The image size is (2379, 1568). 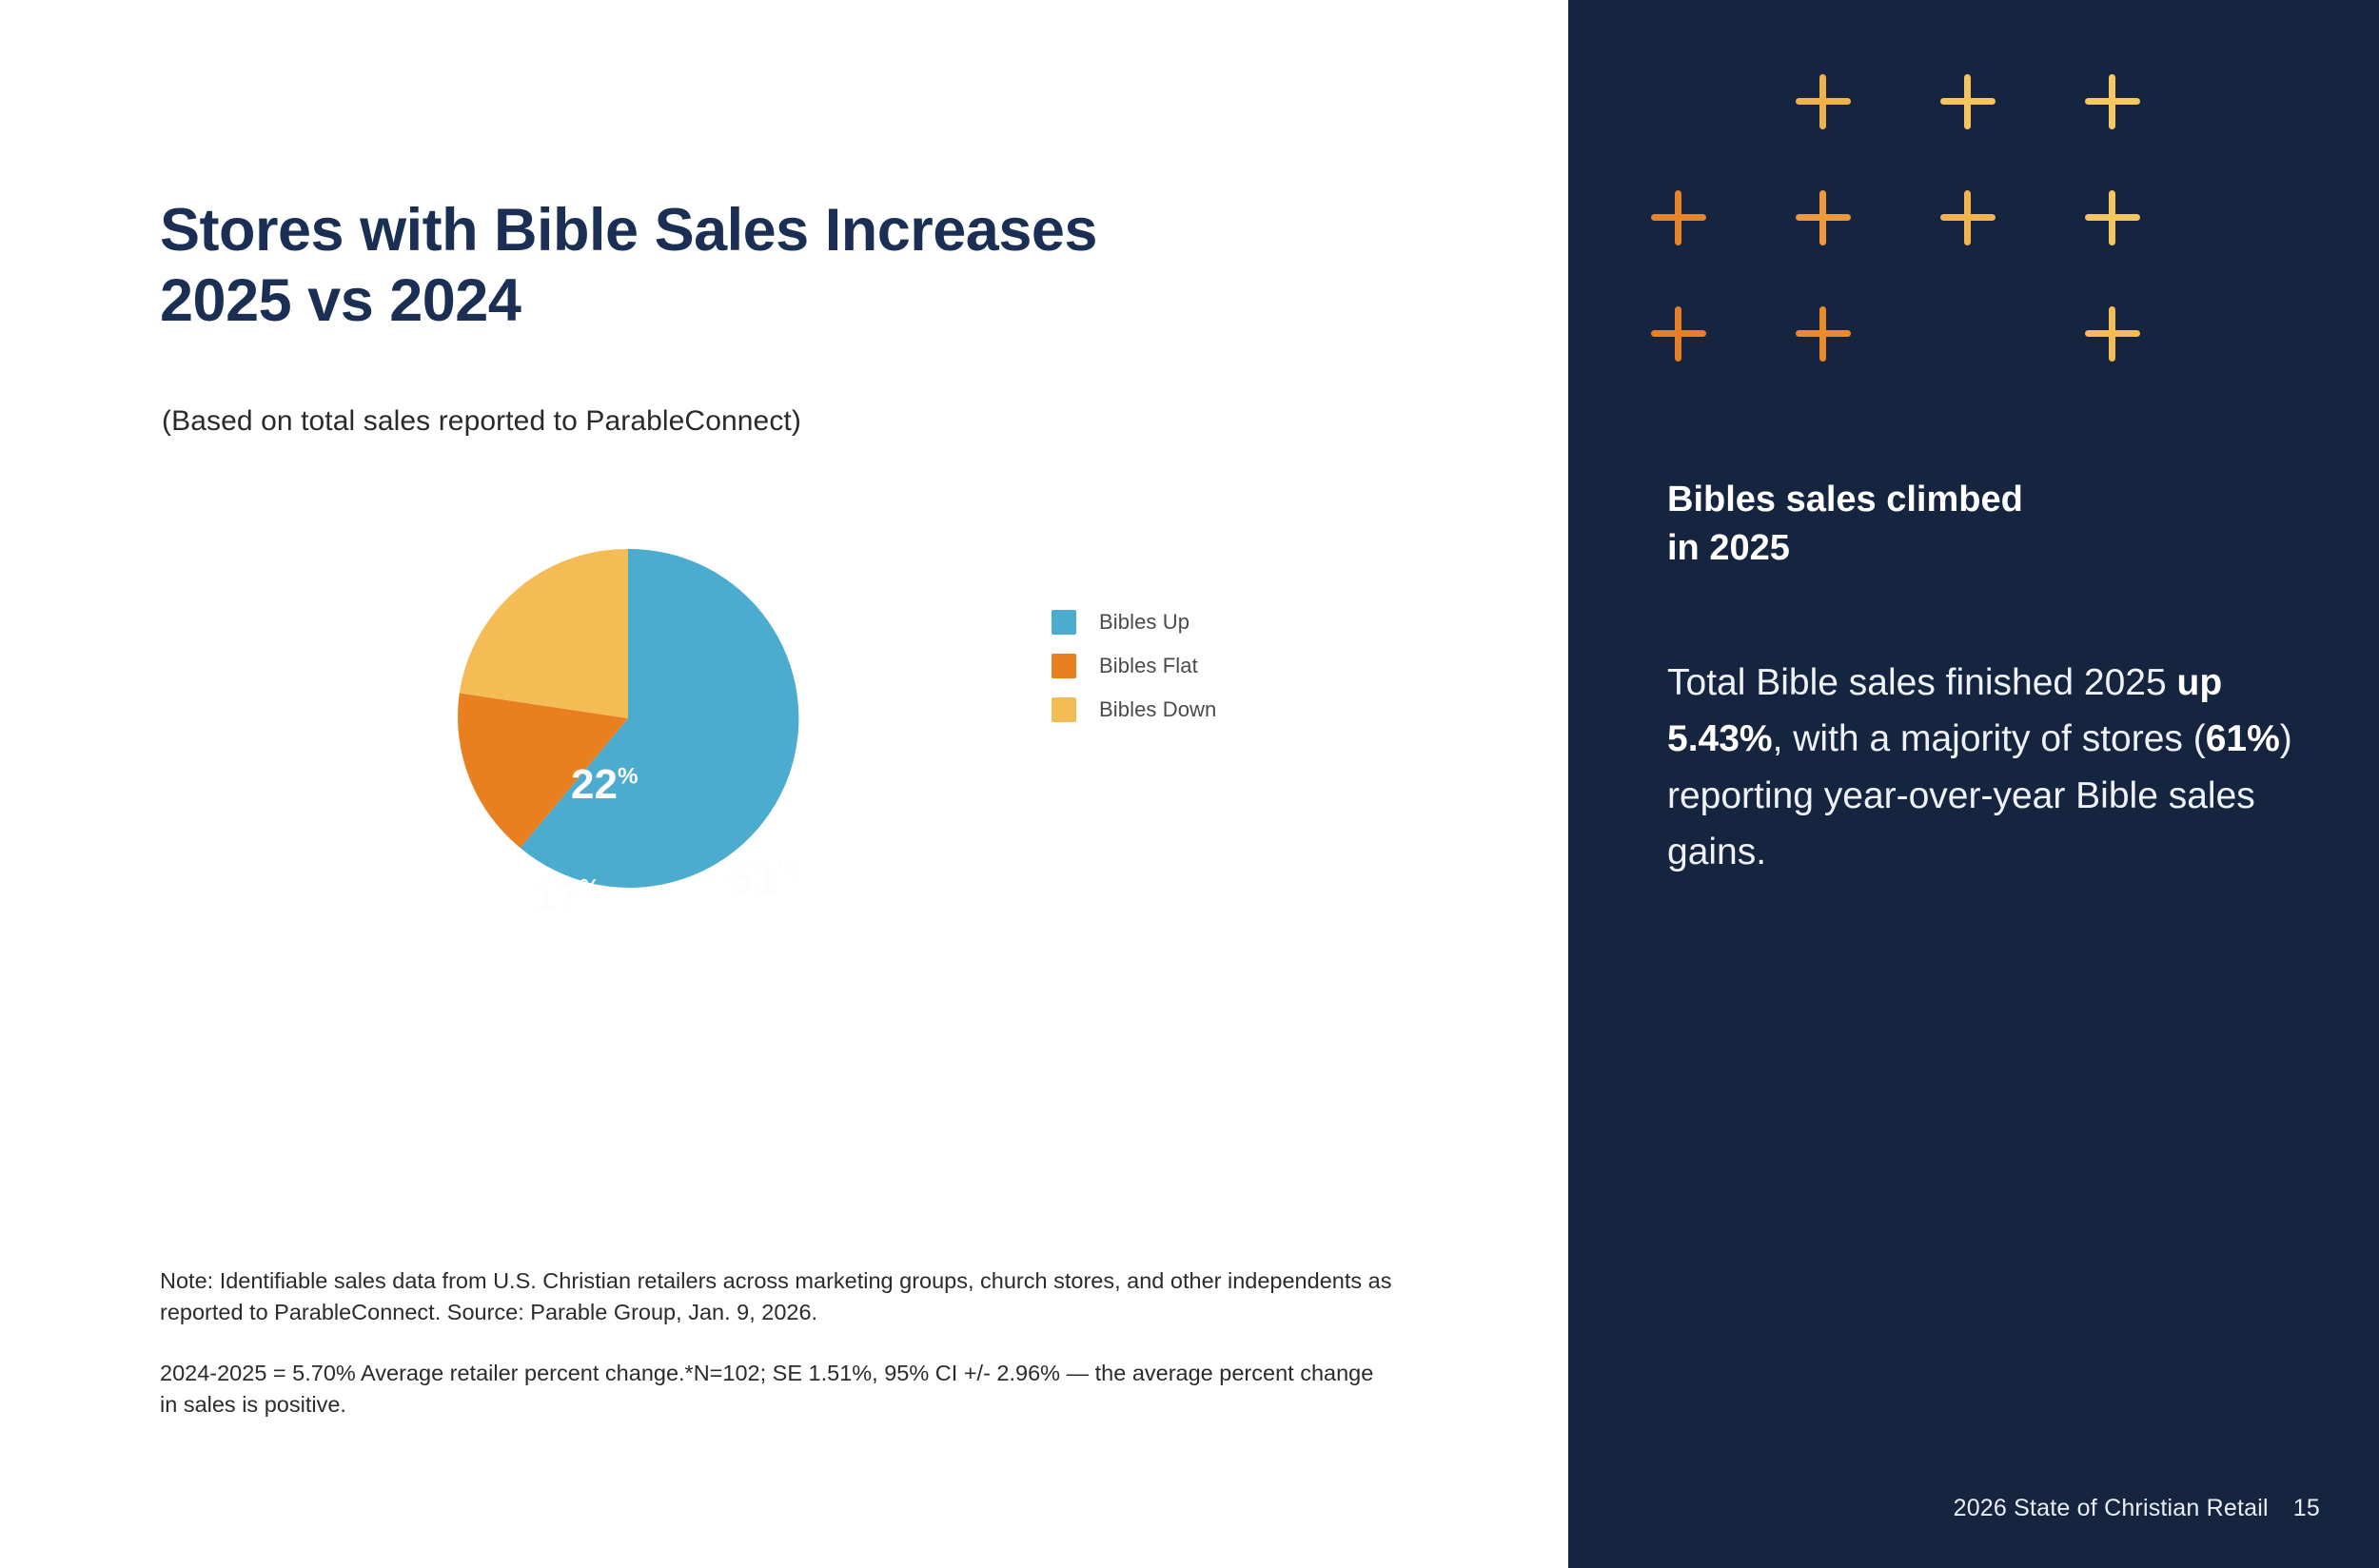 What do you see at coordinates (789, 868) in the screenshot?
I see `pie-label-bibles-up-unit: %` at bounding box center [789, 868].